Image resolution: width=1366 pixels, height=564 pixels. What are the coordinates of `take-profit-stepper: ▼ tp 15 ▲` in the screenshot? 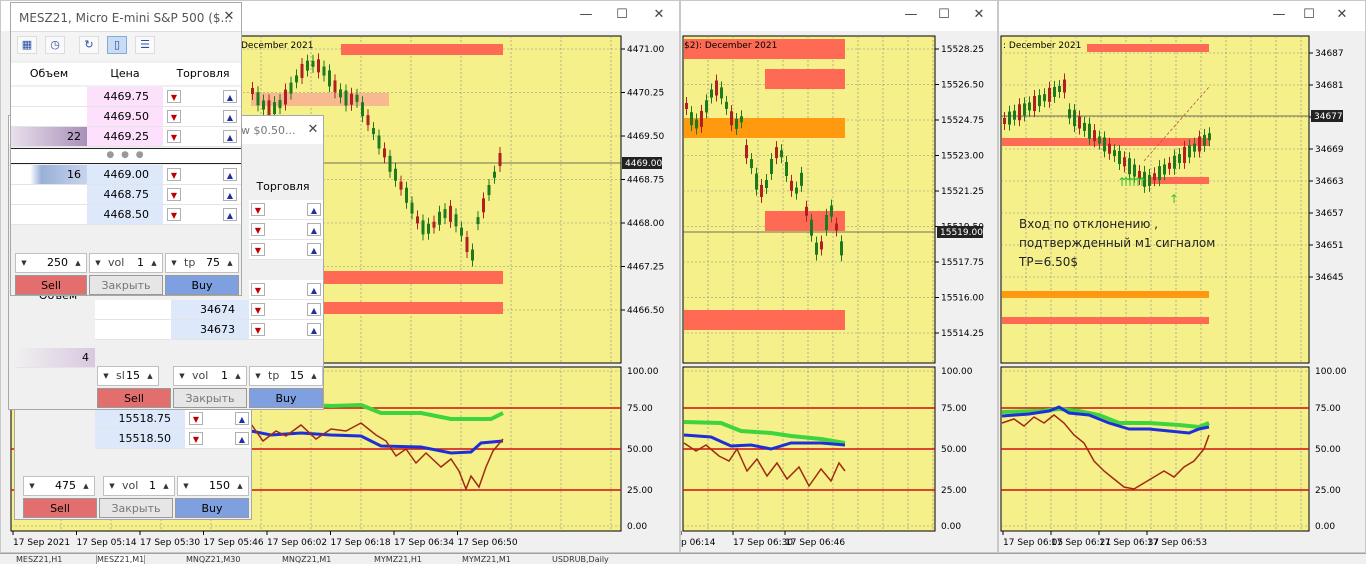 It's located at (286, 376).